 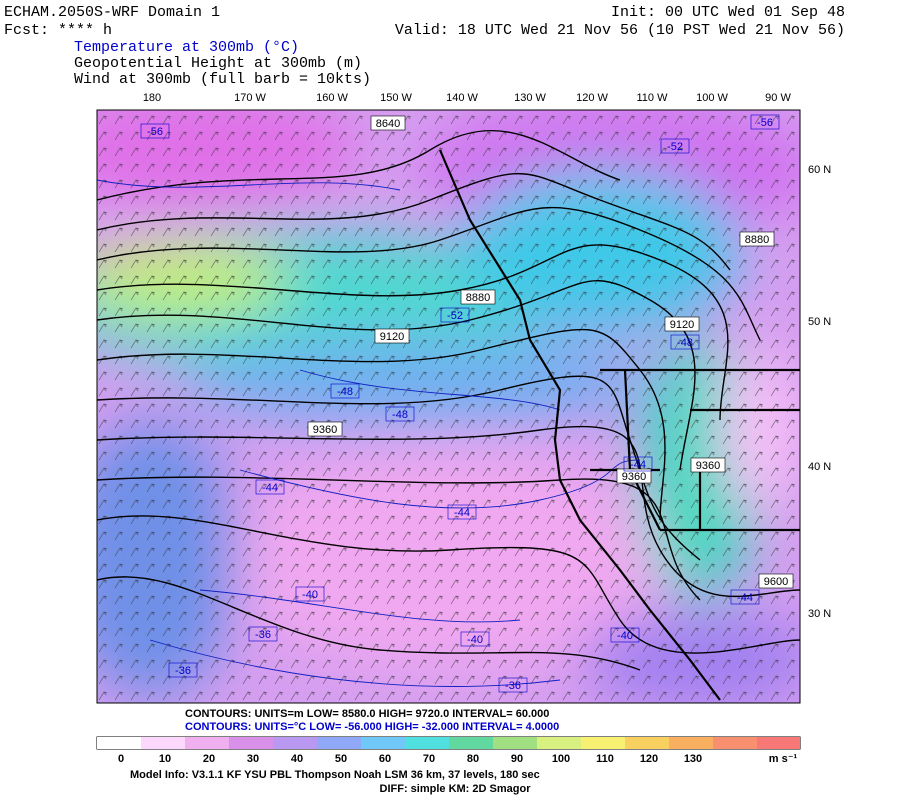 I want to click on colorbar-label: 70, so click(x=429, y=759).